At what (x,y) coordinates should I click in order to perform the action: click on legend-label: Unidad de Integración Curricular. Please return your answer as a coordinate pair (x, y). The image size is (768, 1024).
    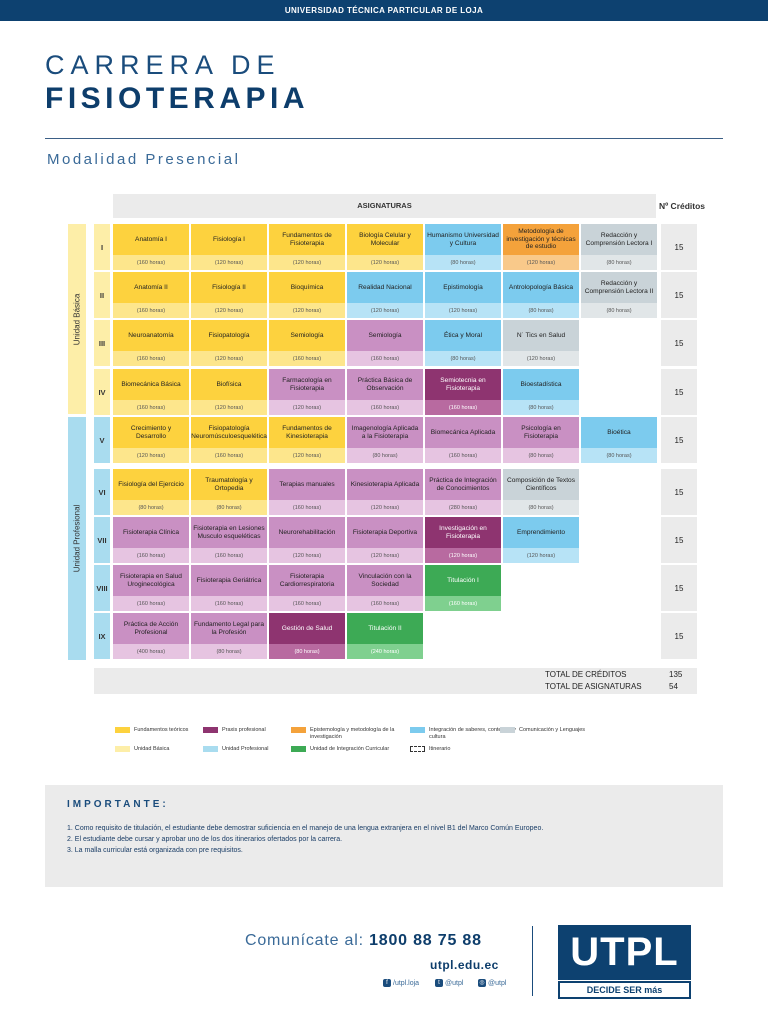
    Looking at the image, I should click on (350, 749).